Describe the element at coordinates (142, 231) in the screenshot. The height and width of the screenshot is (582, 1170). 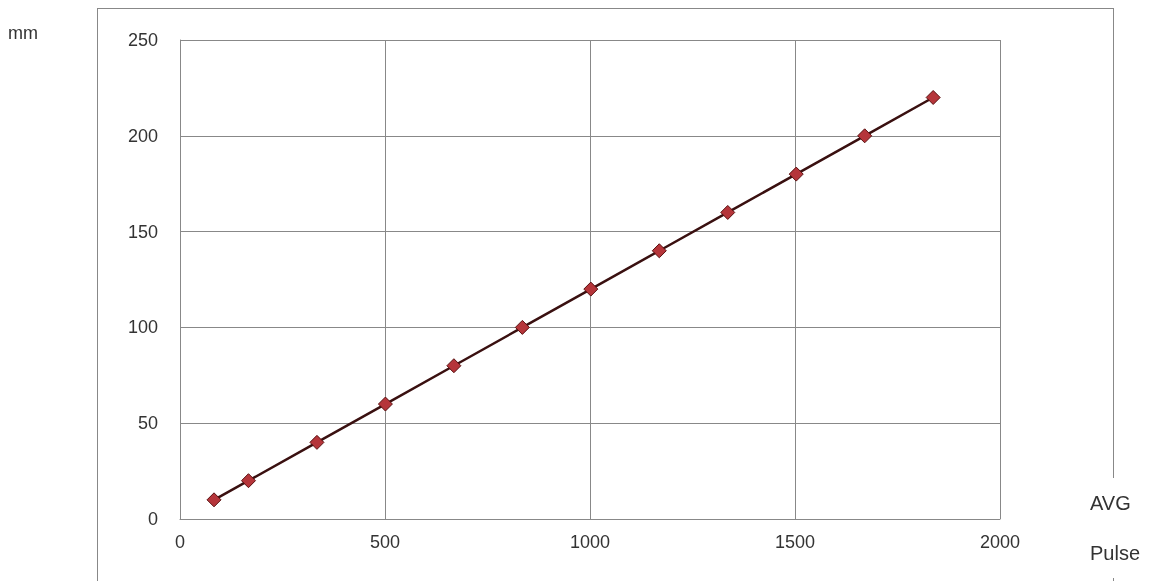
I see `y-tick-label: 150` at that location.